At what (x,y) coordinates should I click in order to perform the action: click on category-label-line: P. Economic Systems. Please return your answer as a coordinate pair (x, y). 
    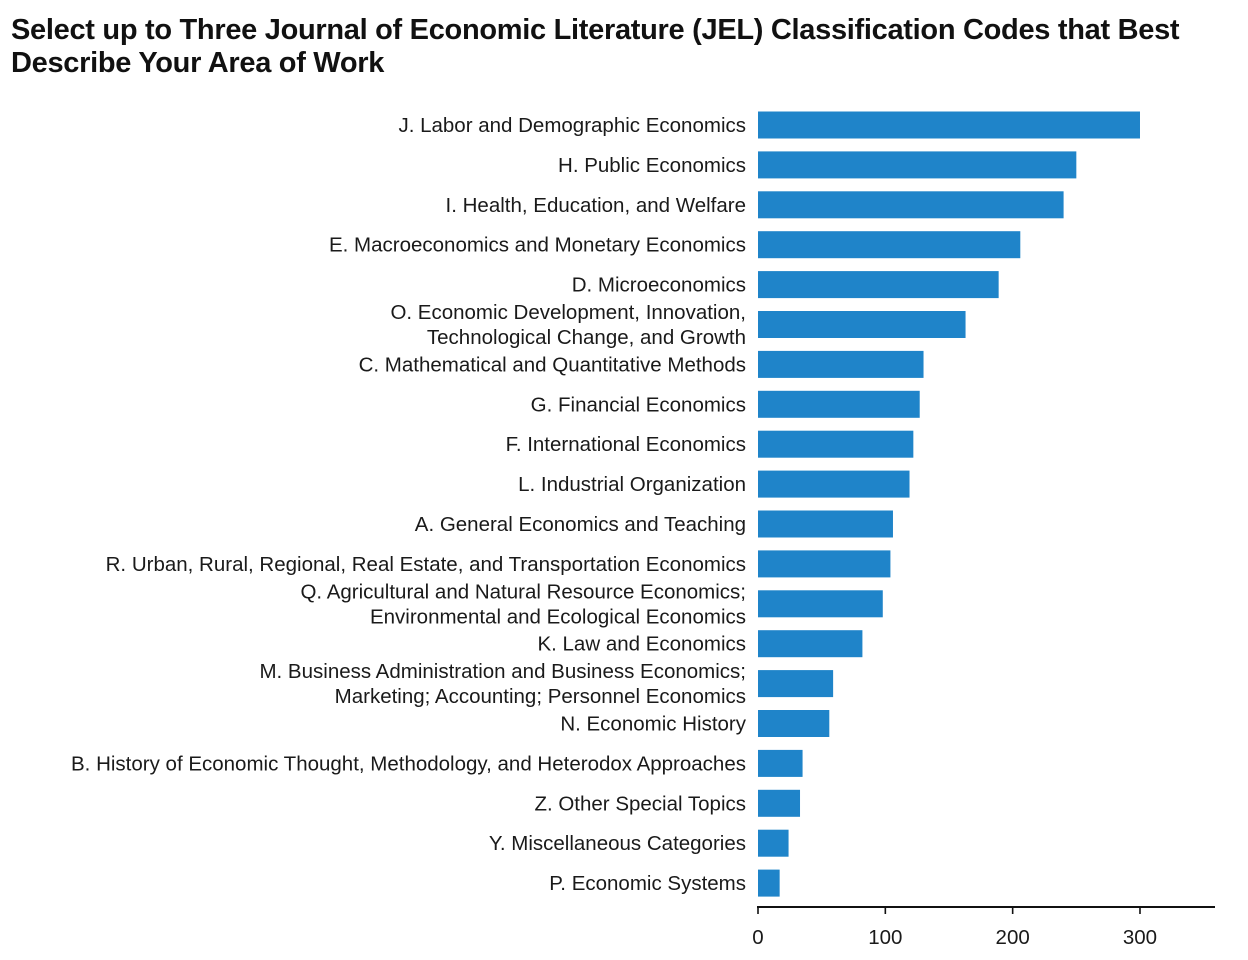
    Looking at the image, I should click on (647, 883).